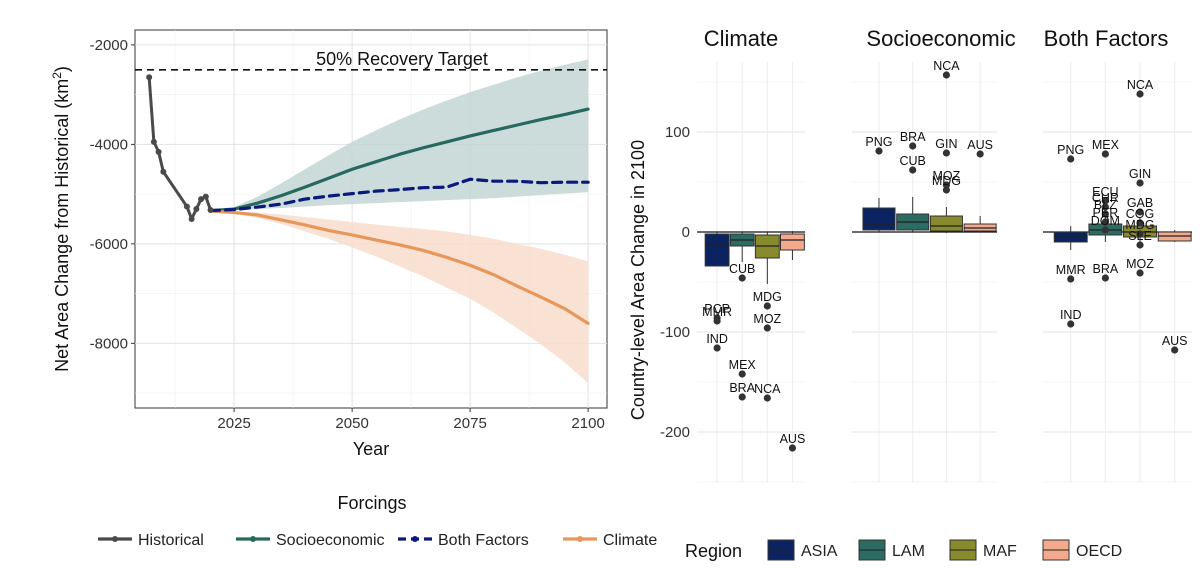 Image resolution: width=1200 pixels, height=580 pixels. I want to click on box-y-tick-labels: -200 -100 0 100, so click(675, 282).